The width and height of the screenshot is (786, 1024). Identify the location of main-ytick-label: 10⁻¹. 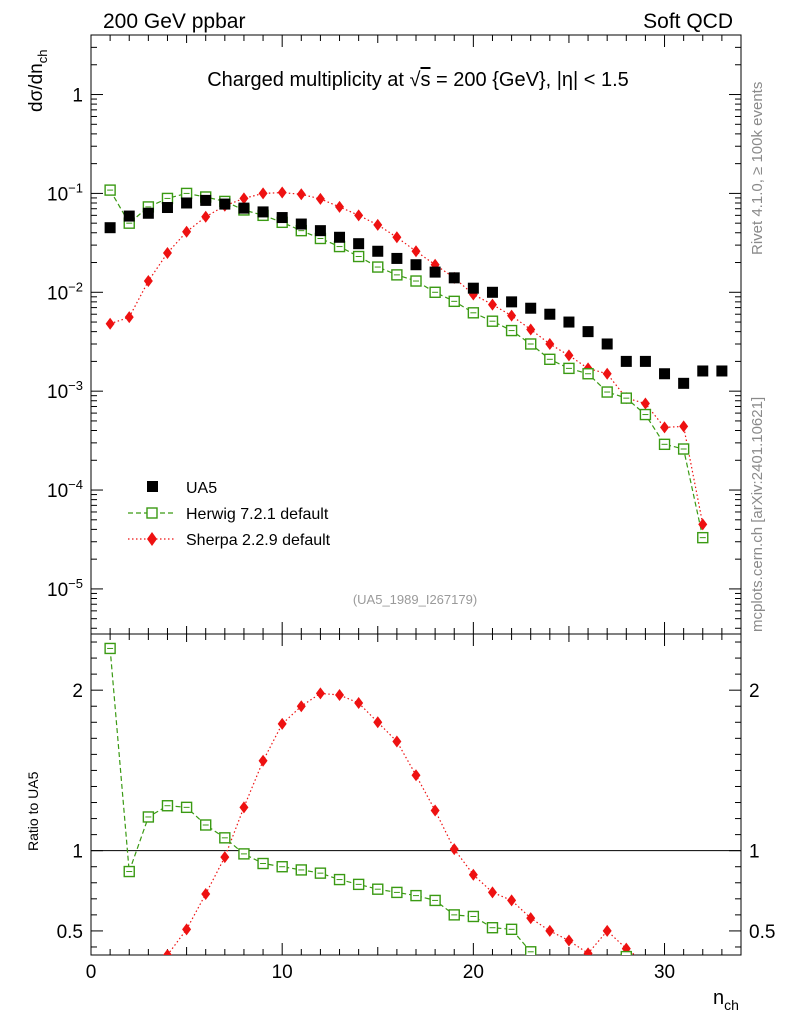
(65, 192).